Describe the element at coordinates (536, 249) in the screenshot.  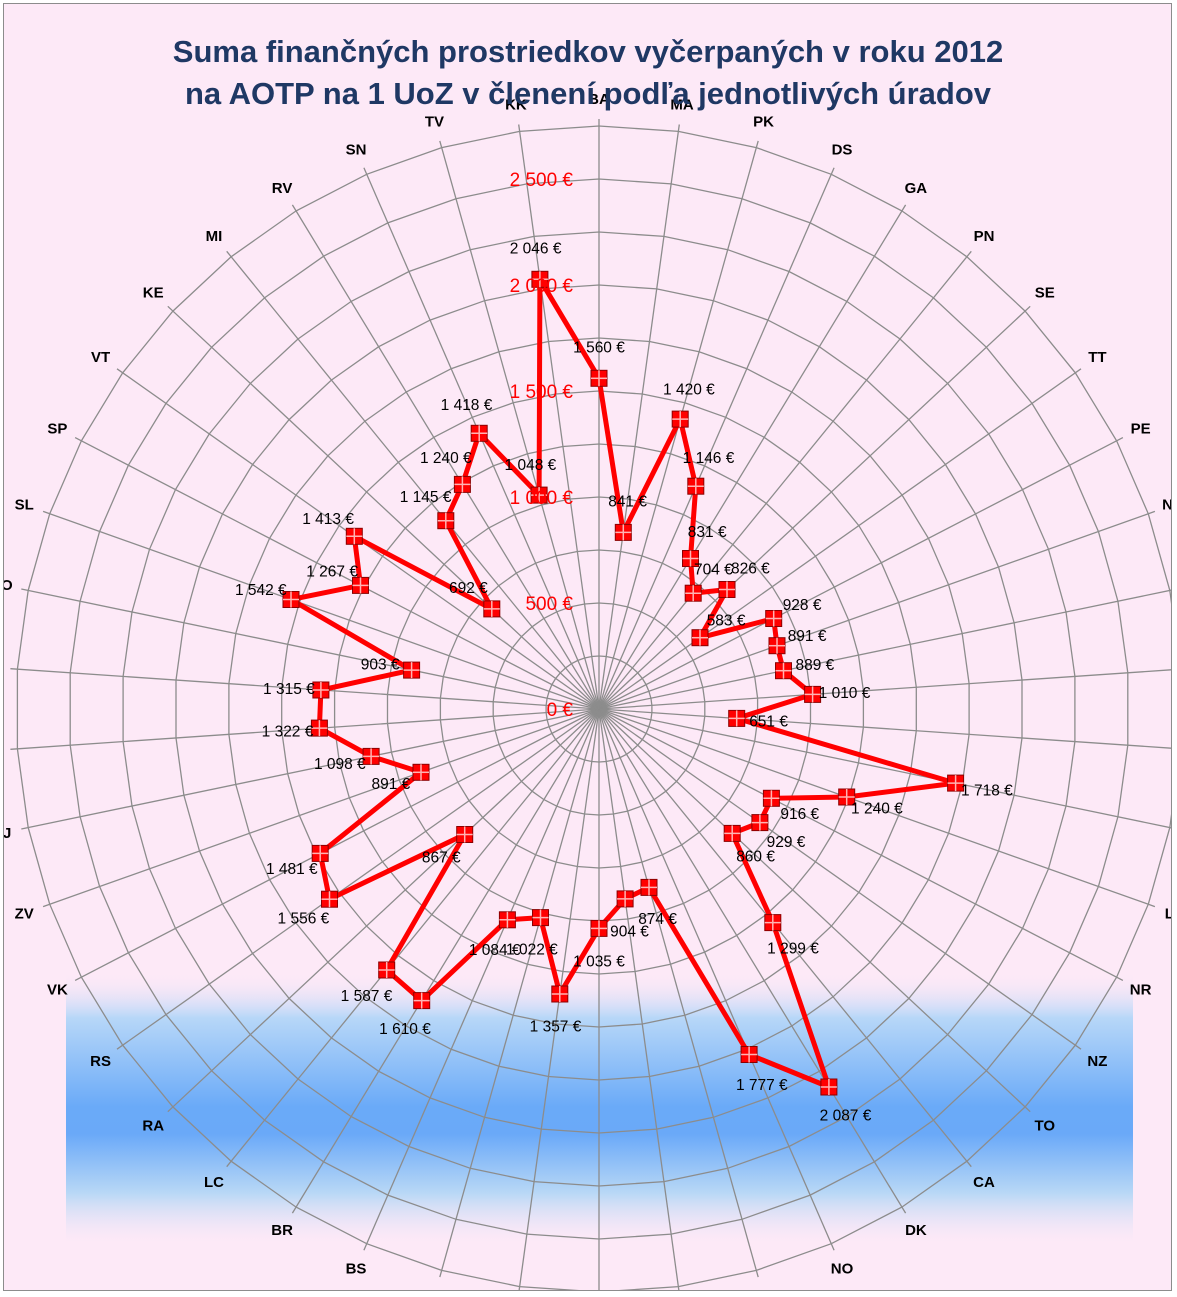
I see `data-label: 2 046 €` at that location.